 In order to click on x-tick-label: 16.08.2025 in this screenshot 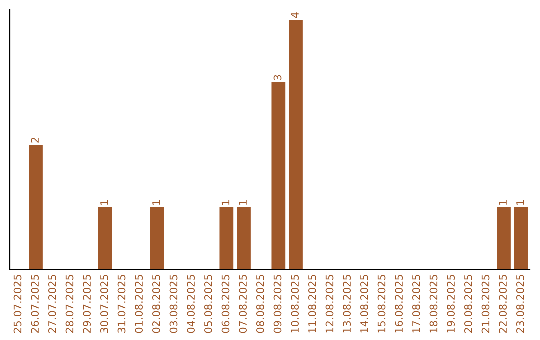, I will do `click(399, 304)`.